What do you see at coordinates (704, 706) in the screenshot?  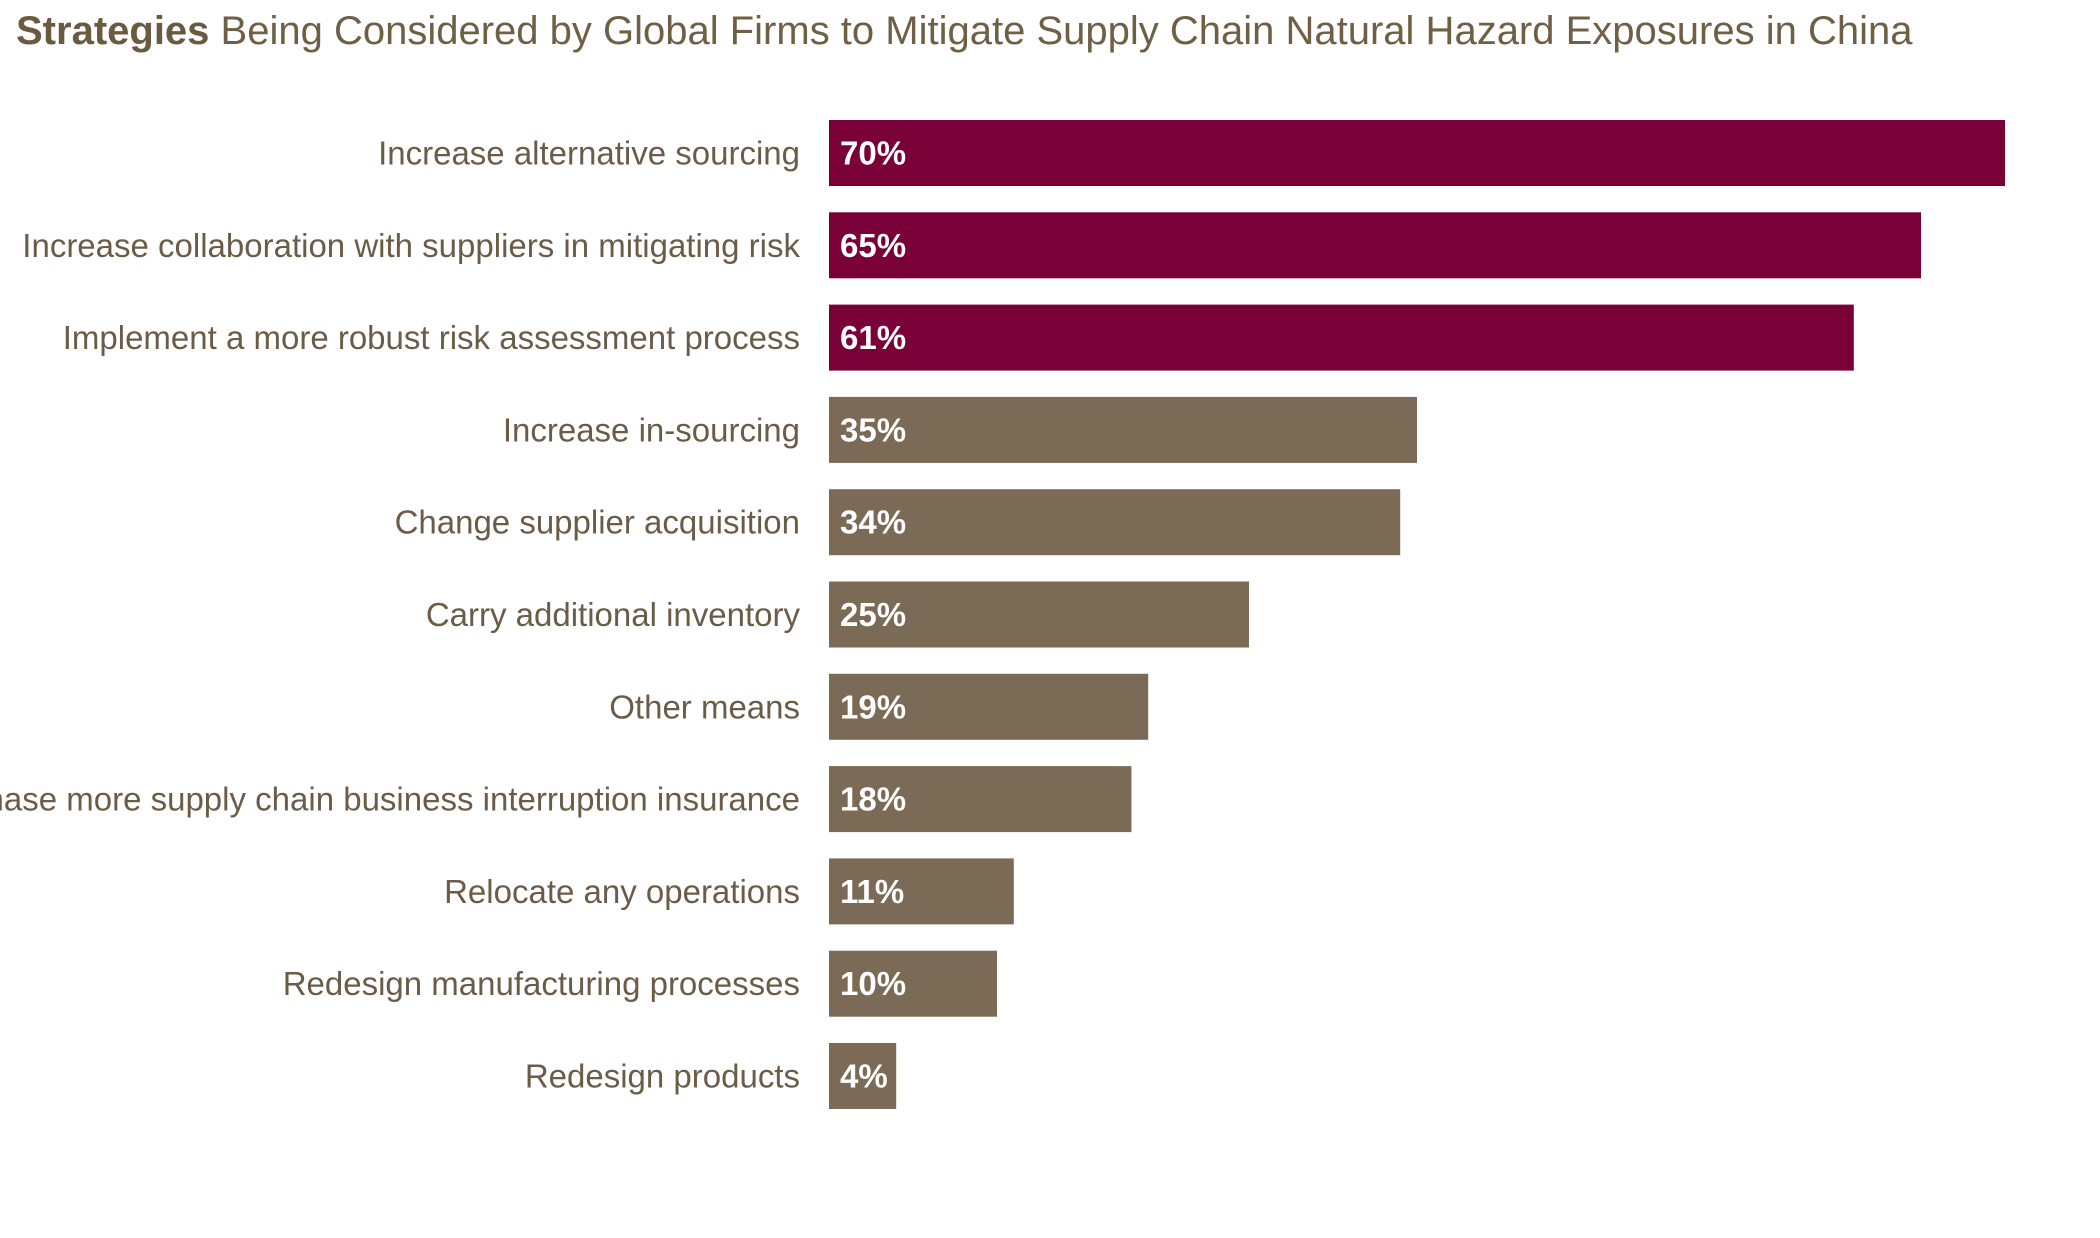 I see `category-label-6: Other means` at bounding box center [704, 706].